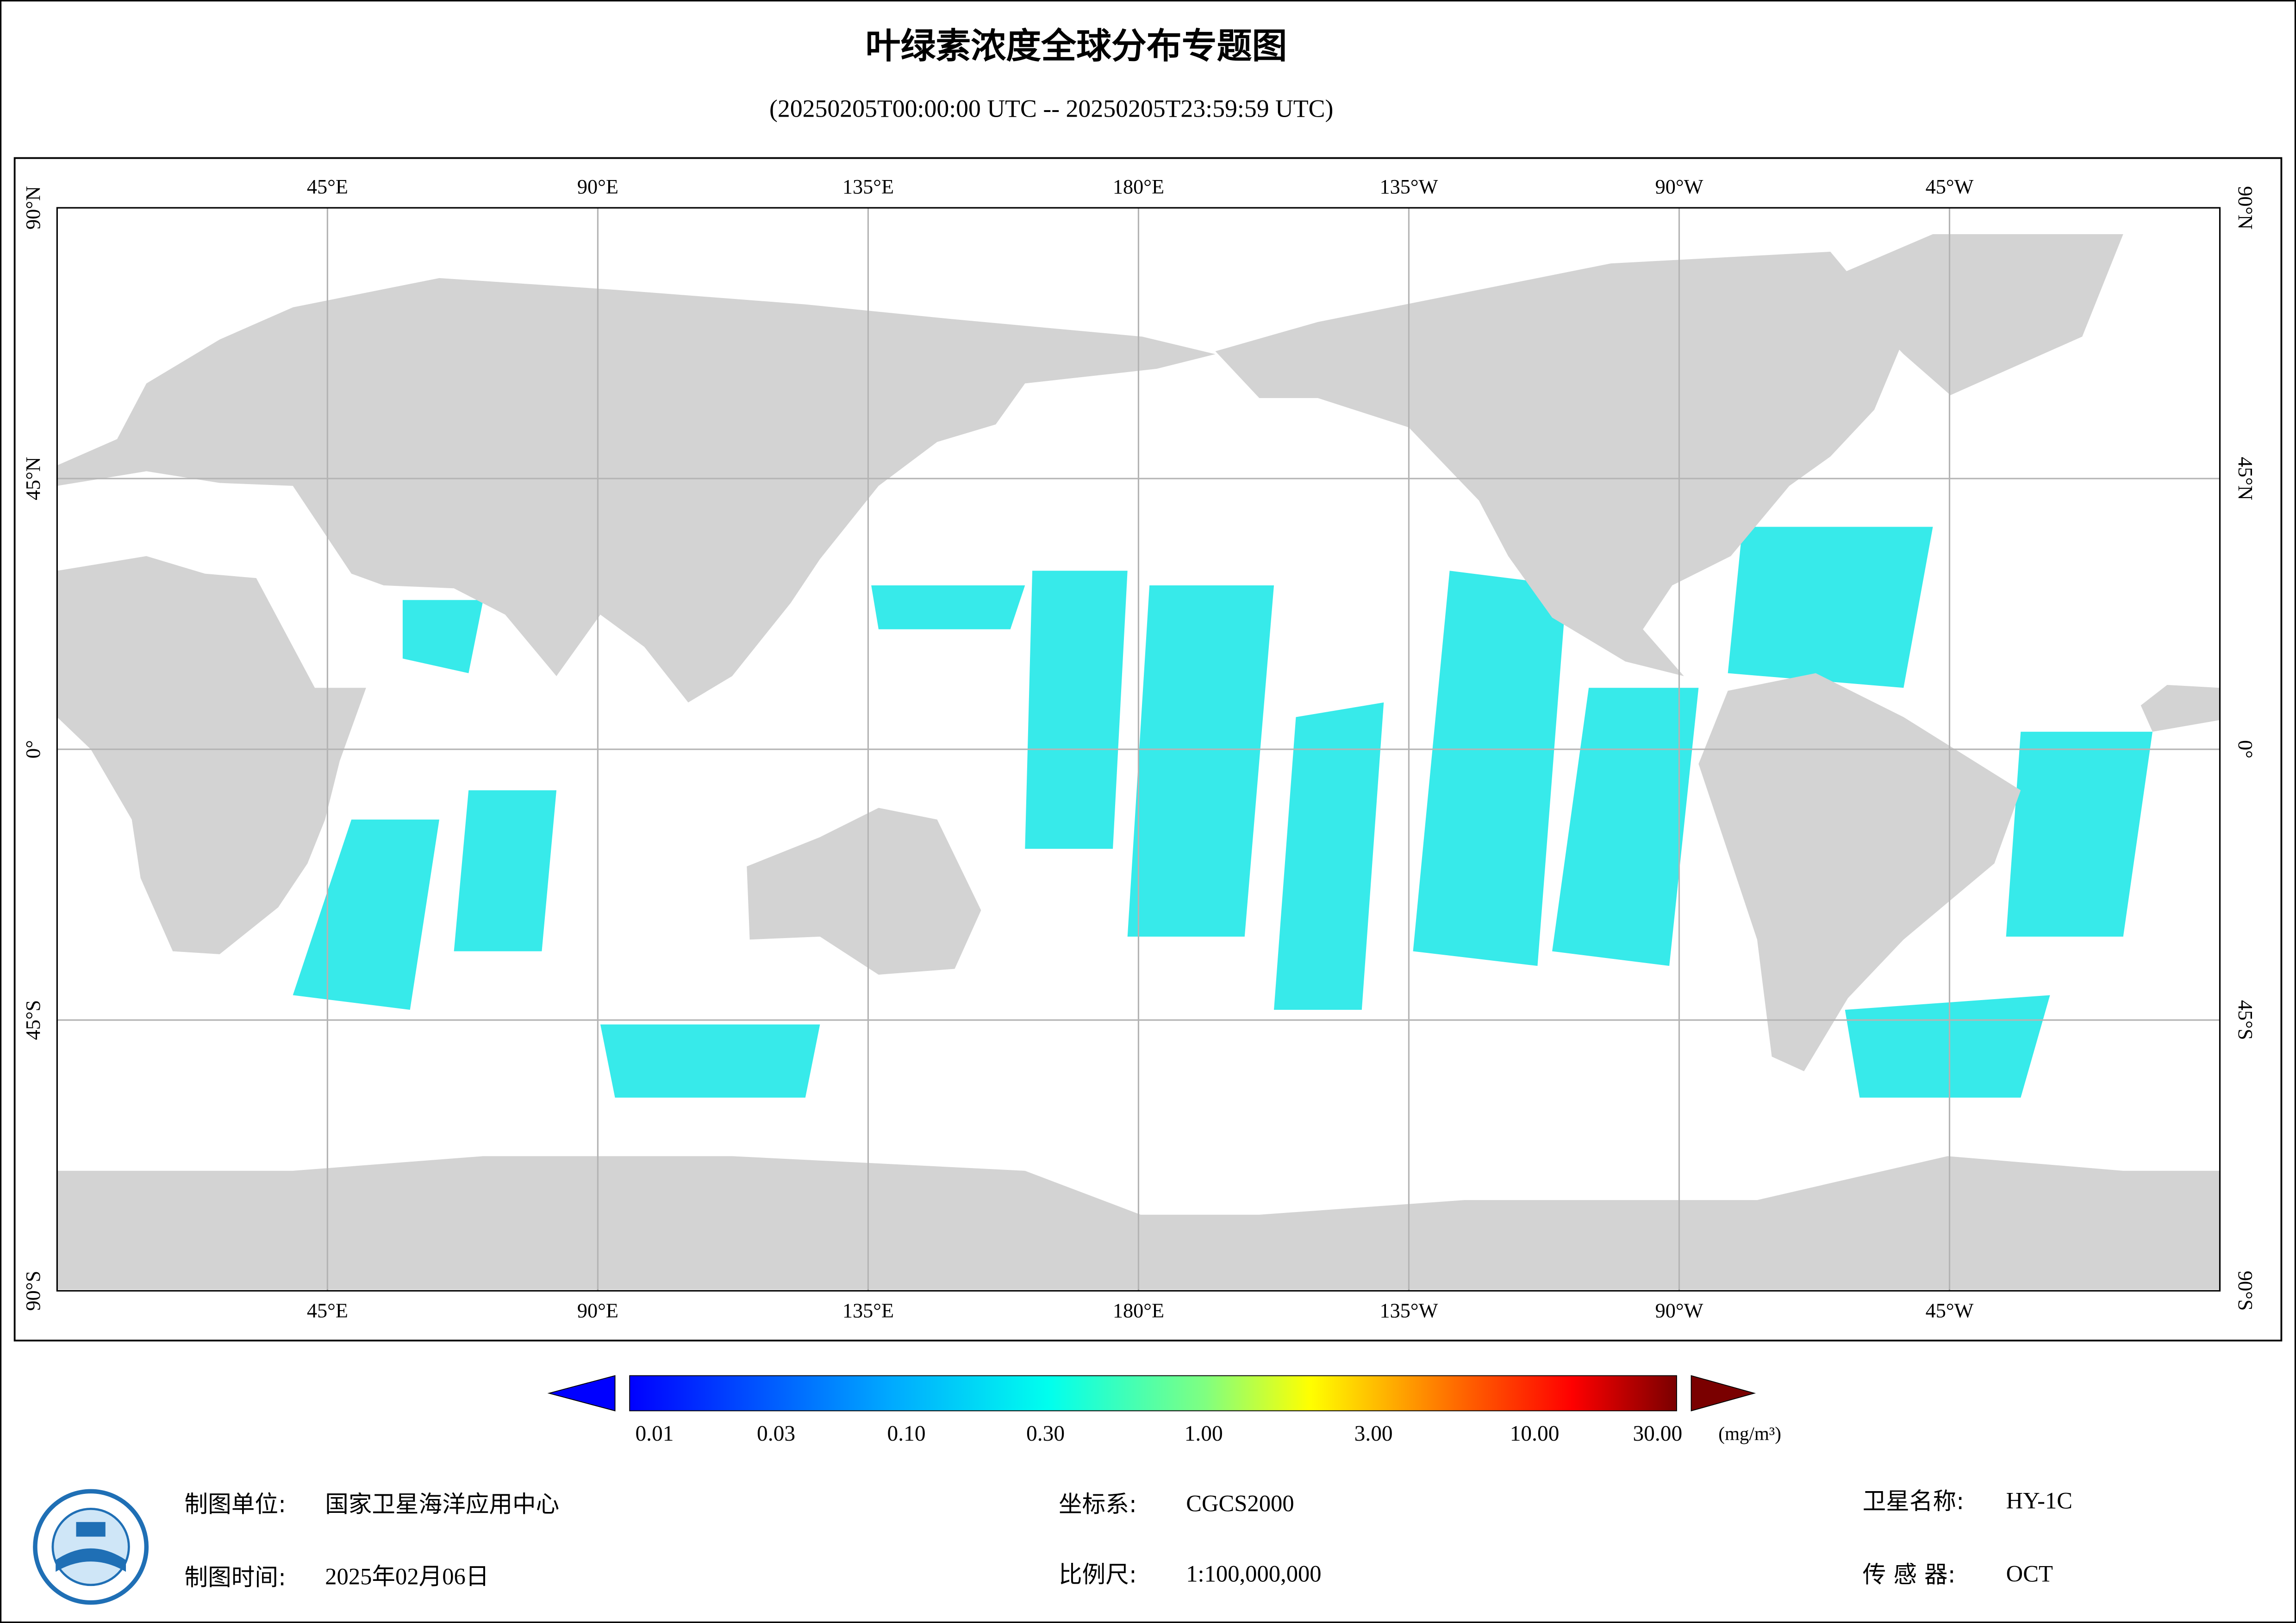 The image size is (2296, 1623). Describe the element at coordinates (1253, 1573) in the screenshot. I see `footer-value: 1:100,000,000` at that location.